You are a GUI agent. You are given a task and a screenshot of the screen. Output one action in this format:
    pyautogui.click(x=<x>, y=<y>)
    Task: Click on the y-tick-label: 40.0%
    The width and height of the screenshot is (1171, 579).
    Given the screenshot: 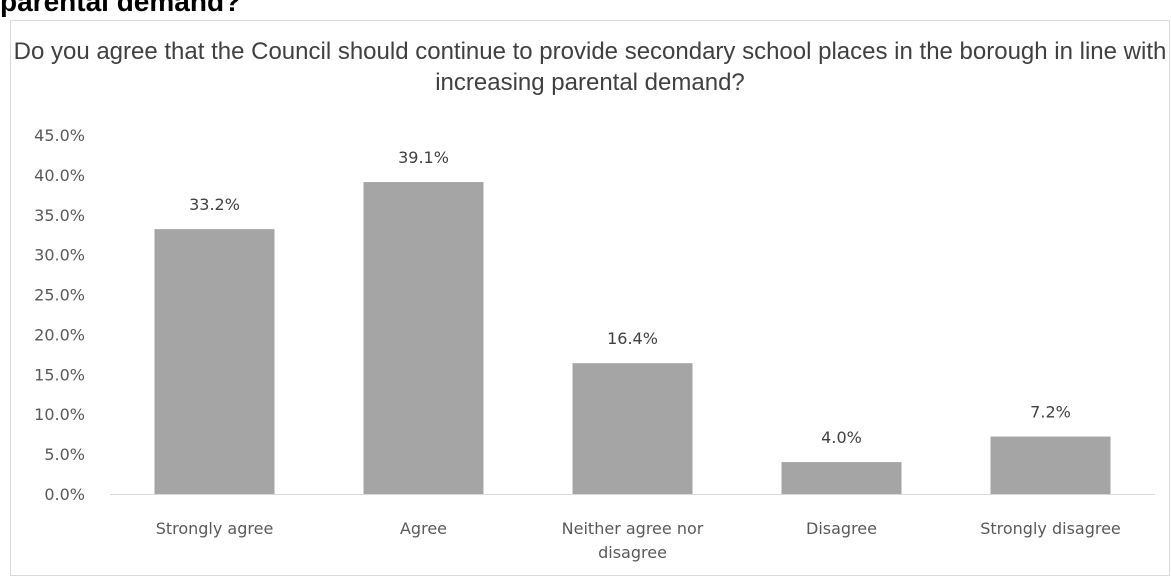 What is the action you would take?
    pyautogui.click(x=59, y=175)
    